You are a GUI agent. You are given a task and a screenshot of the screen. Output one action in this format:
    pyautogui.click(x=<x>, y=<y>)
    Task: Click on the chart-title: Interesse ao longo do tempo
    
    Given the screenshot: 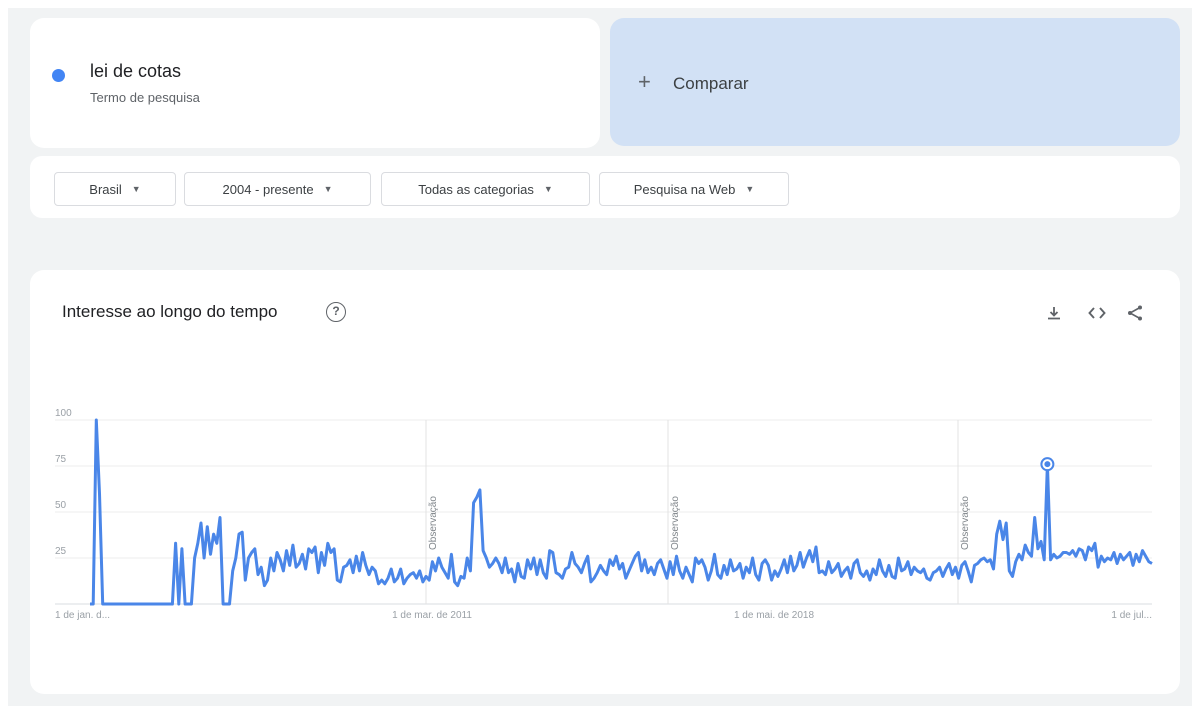 What is the action you would take?
    pyautogui.click(x=170, y=311)
    